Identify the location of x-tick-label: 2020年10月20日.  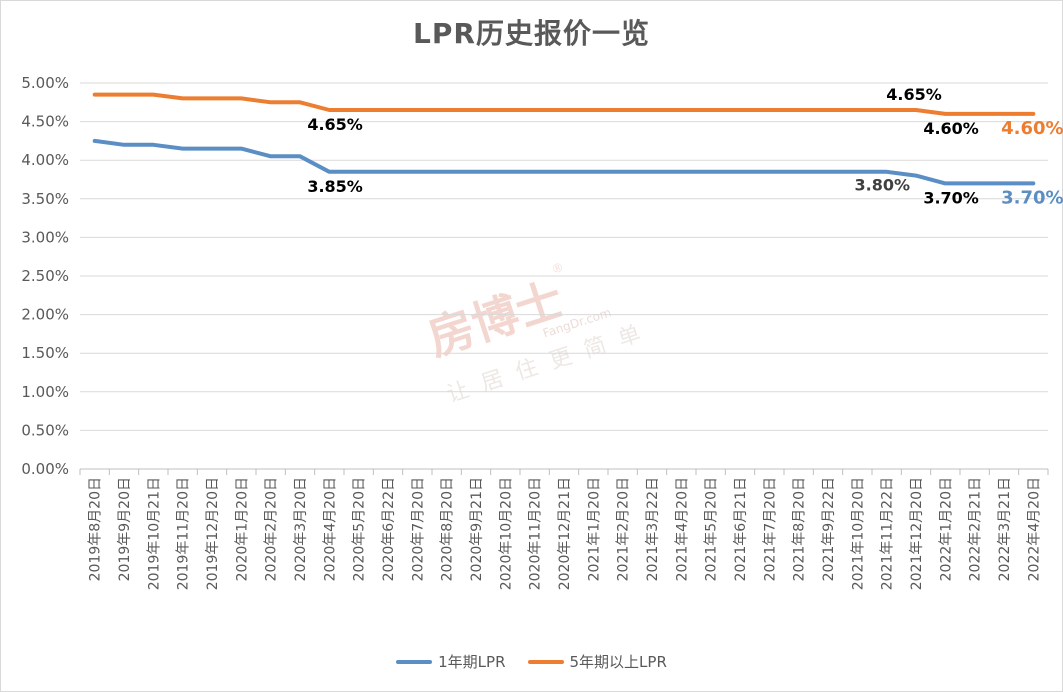
(506, 533).